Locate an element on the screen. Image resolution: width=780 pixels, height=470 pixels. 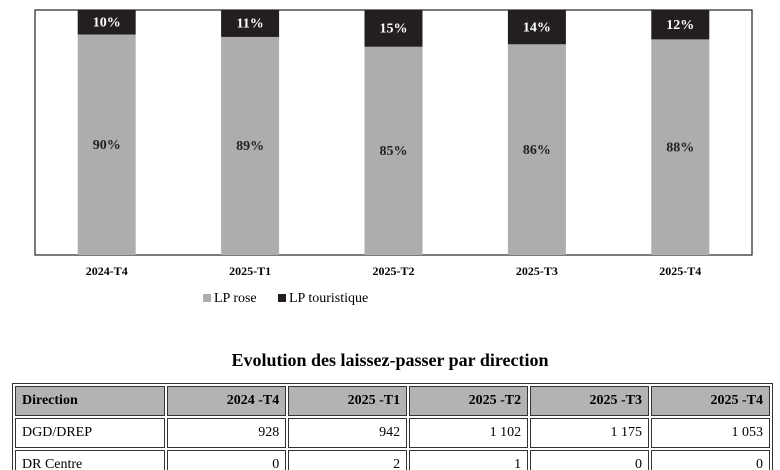
data-label: 85% is located at coordinates (394, 151).